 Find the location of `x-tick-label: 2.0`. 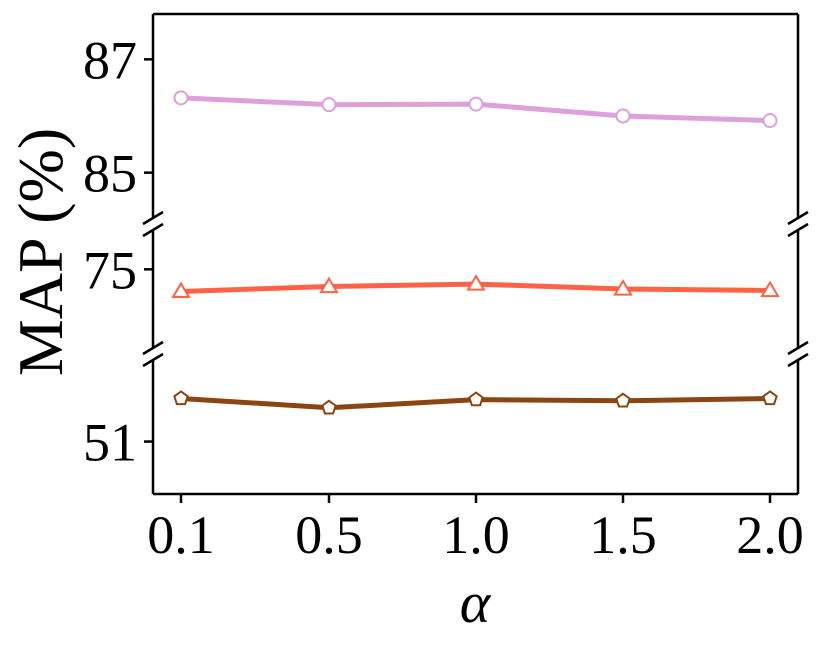

x-tick-label: 2.0 is located at coordinates (770, 535).